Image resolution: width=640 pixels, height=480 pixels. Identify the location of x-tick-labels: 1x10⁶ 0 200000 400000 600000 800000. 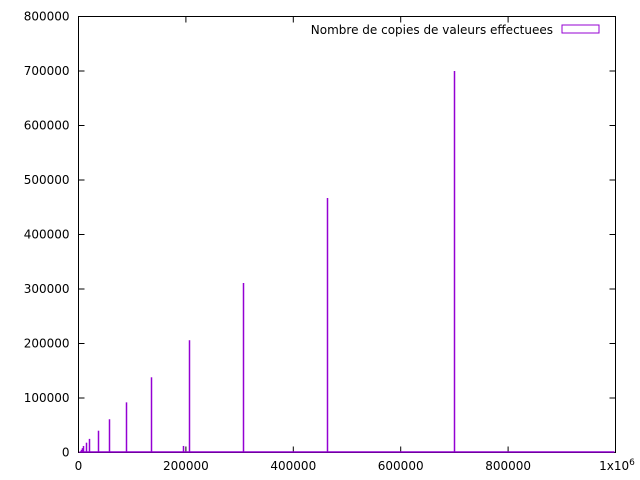
(355, 465).